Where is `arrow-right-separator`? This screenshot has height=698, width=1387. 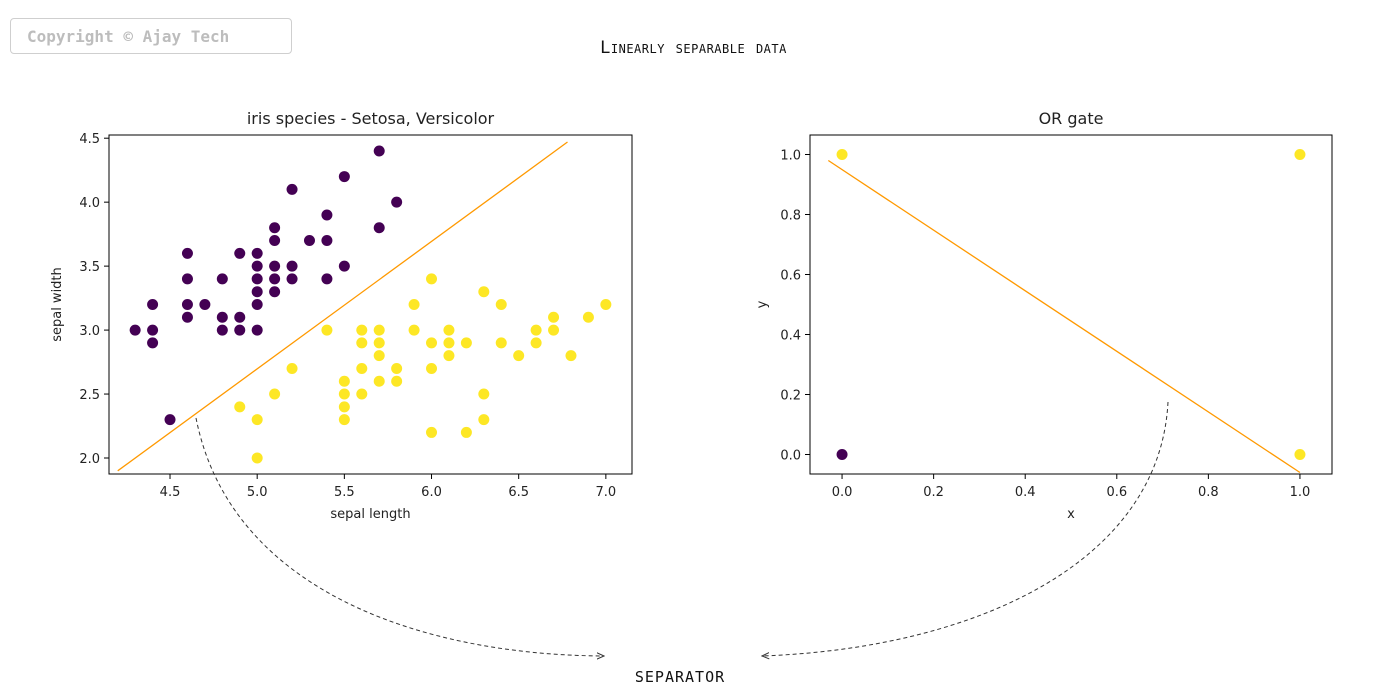
arrow-right-separator is located at coordinates (965, 528).